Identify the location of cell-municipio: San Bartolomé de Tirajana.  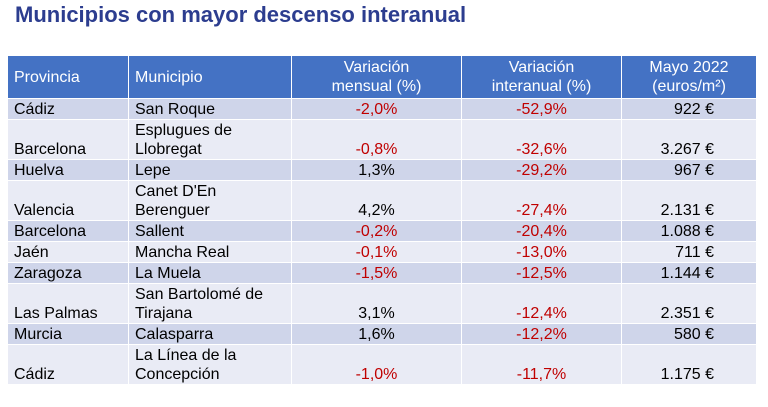
(210, 303).